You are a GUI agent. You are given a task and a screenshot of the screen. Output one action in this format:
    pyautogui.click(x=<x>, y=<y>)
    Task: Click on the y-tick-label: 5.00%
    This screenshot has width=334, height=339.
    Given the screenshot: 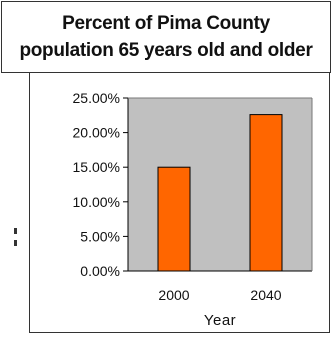 What is the action you would take?
    pyautogui.click(x=100, y=236)
    